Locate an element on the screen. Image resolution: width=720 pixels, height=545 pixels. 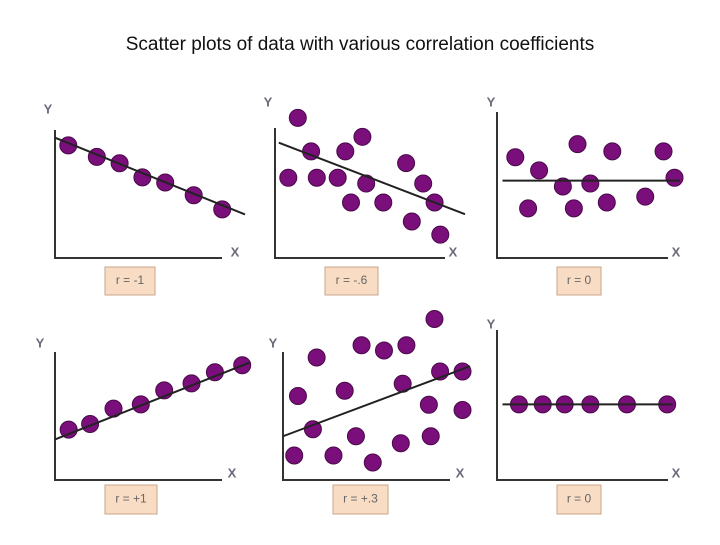
scatter-panel: Y Xr = +1 is located at coordinates (144, 425).